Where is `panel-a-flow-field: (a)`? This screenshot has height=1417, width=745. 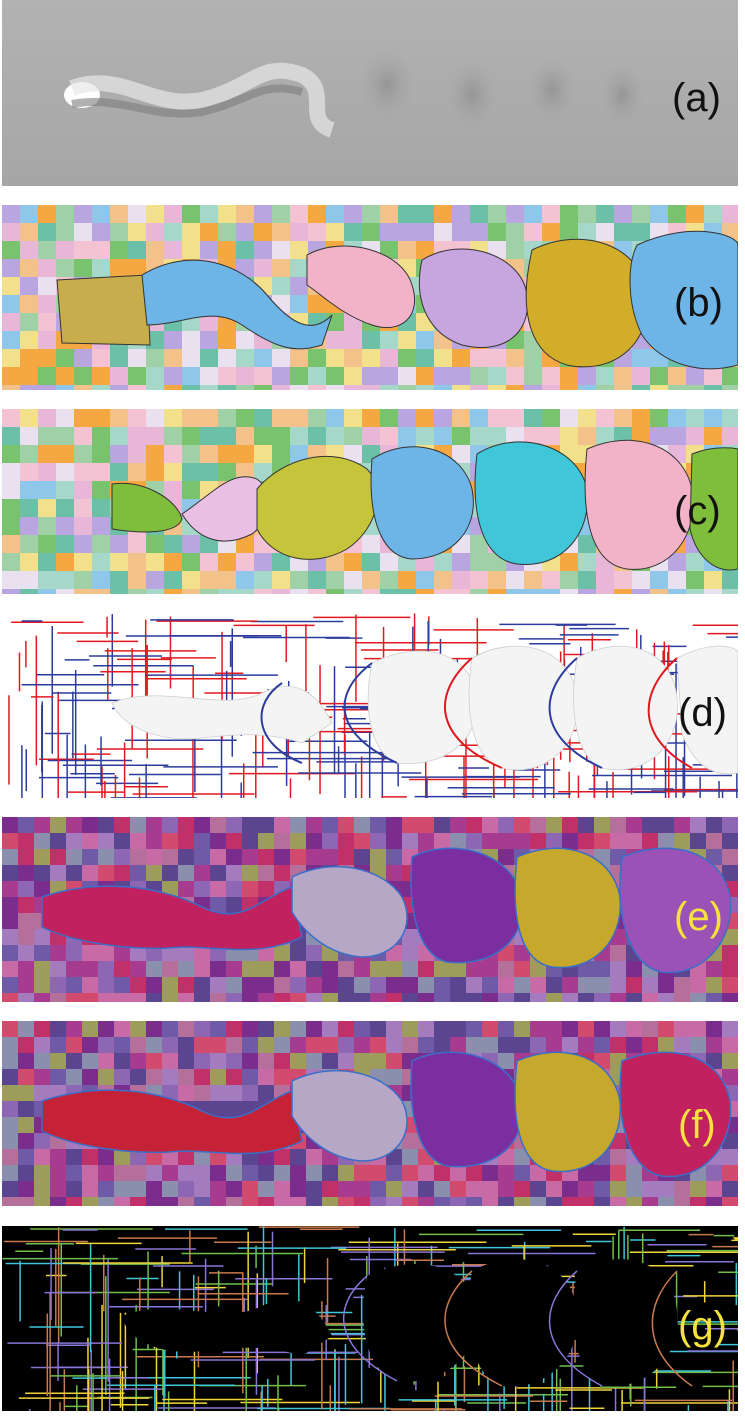 panel-a-flow-field: (a) is located at coordinates (370, 93).